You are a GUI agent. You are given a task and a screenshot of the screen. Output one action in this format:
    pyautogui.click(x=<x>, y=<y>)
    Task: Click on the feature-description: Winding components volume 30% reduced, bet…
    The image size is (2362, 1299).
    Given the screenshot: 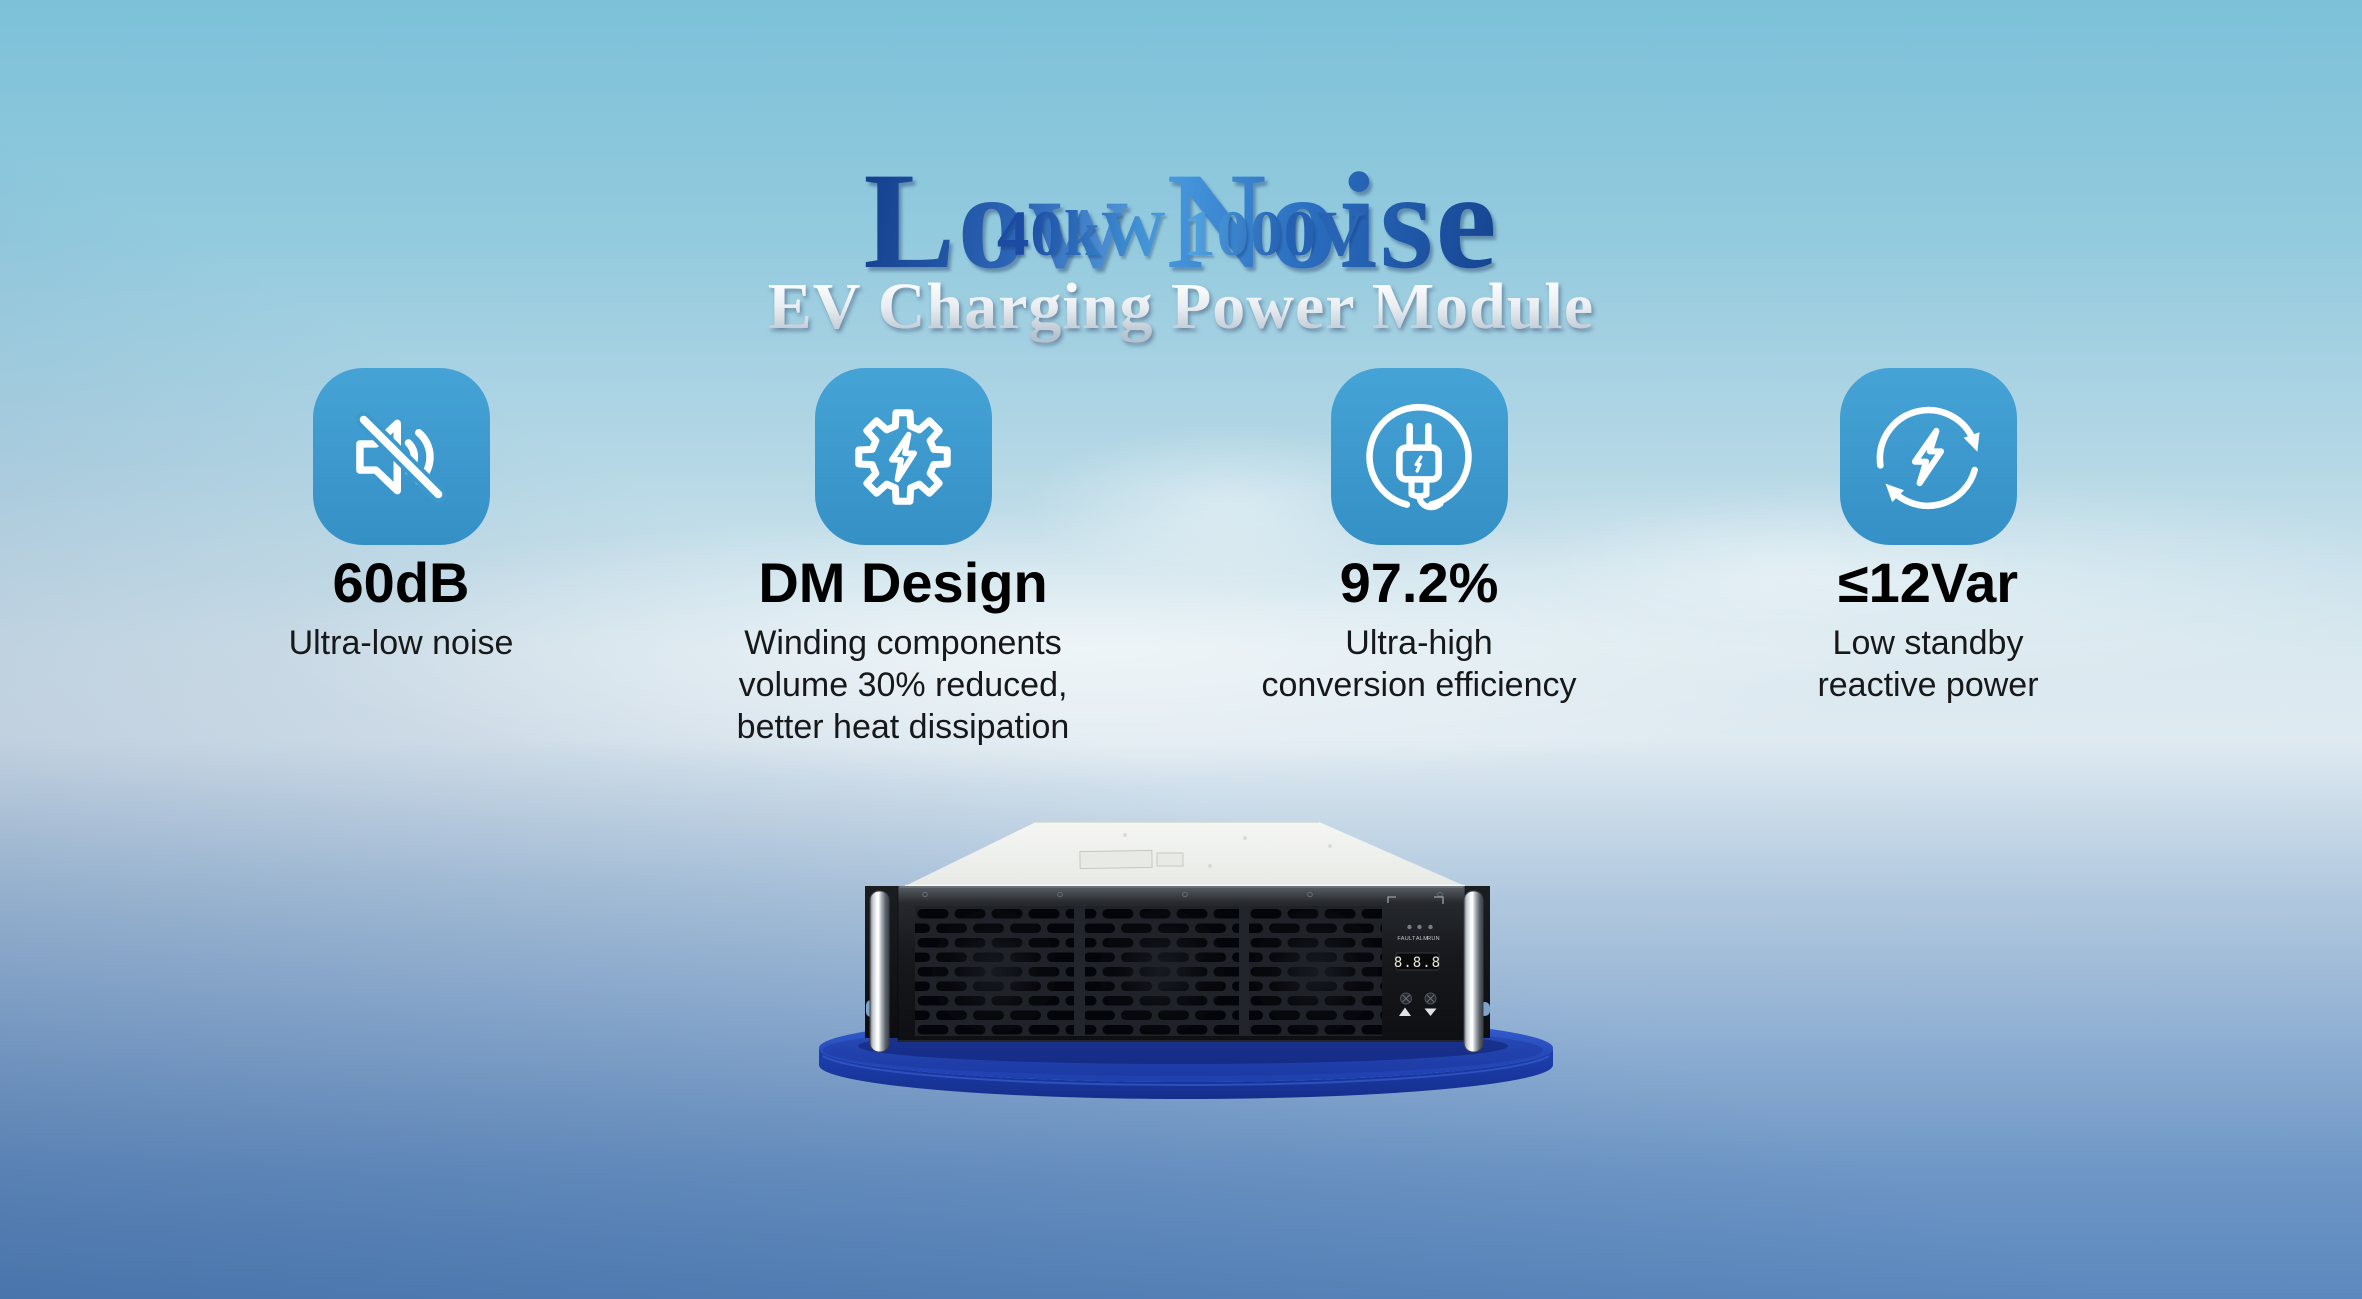 What is the action you would take?
    pyautogui.click(x=903, y=685)
    